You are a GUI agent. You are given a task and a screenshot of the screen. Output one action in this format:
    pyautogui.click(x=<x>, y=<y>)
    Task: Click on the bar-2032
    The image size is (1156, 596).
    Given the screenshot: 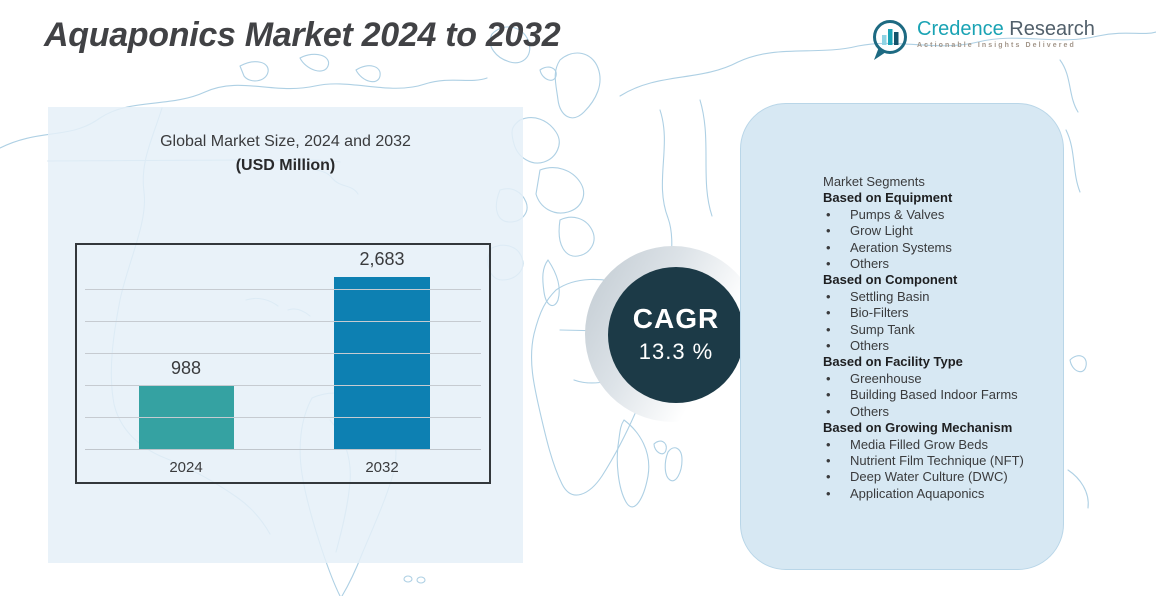 What is the action you would take?
    pyautogui.click(x=382, y=363)
    